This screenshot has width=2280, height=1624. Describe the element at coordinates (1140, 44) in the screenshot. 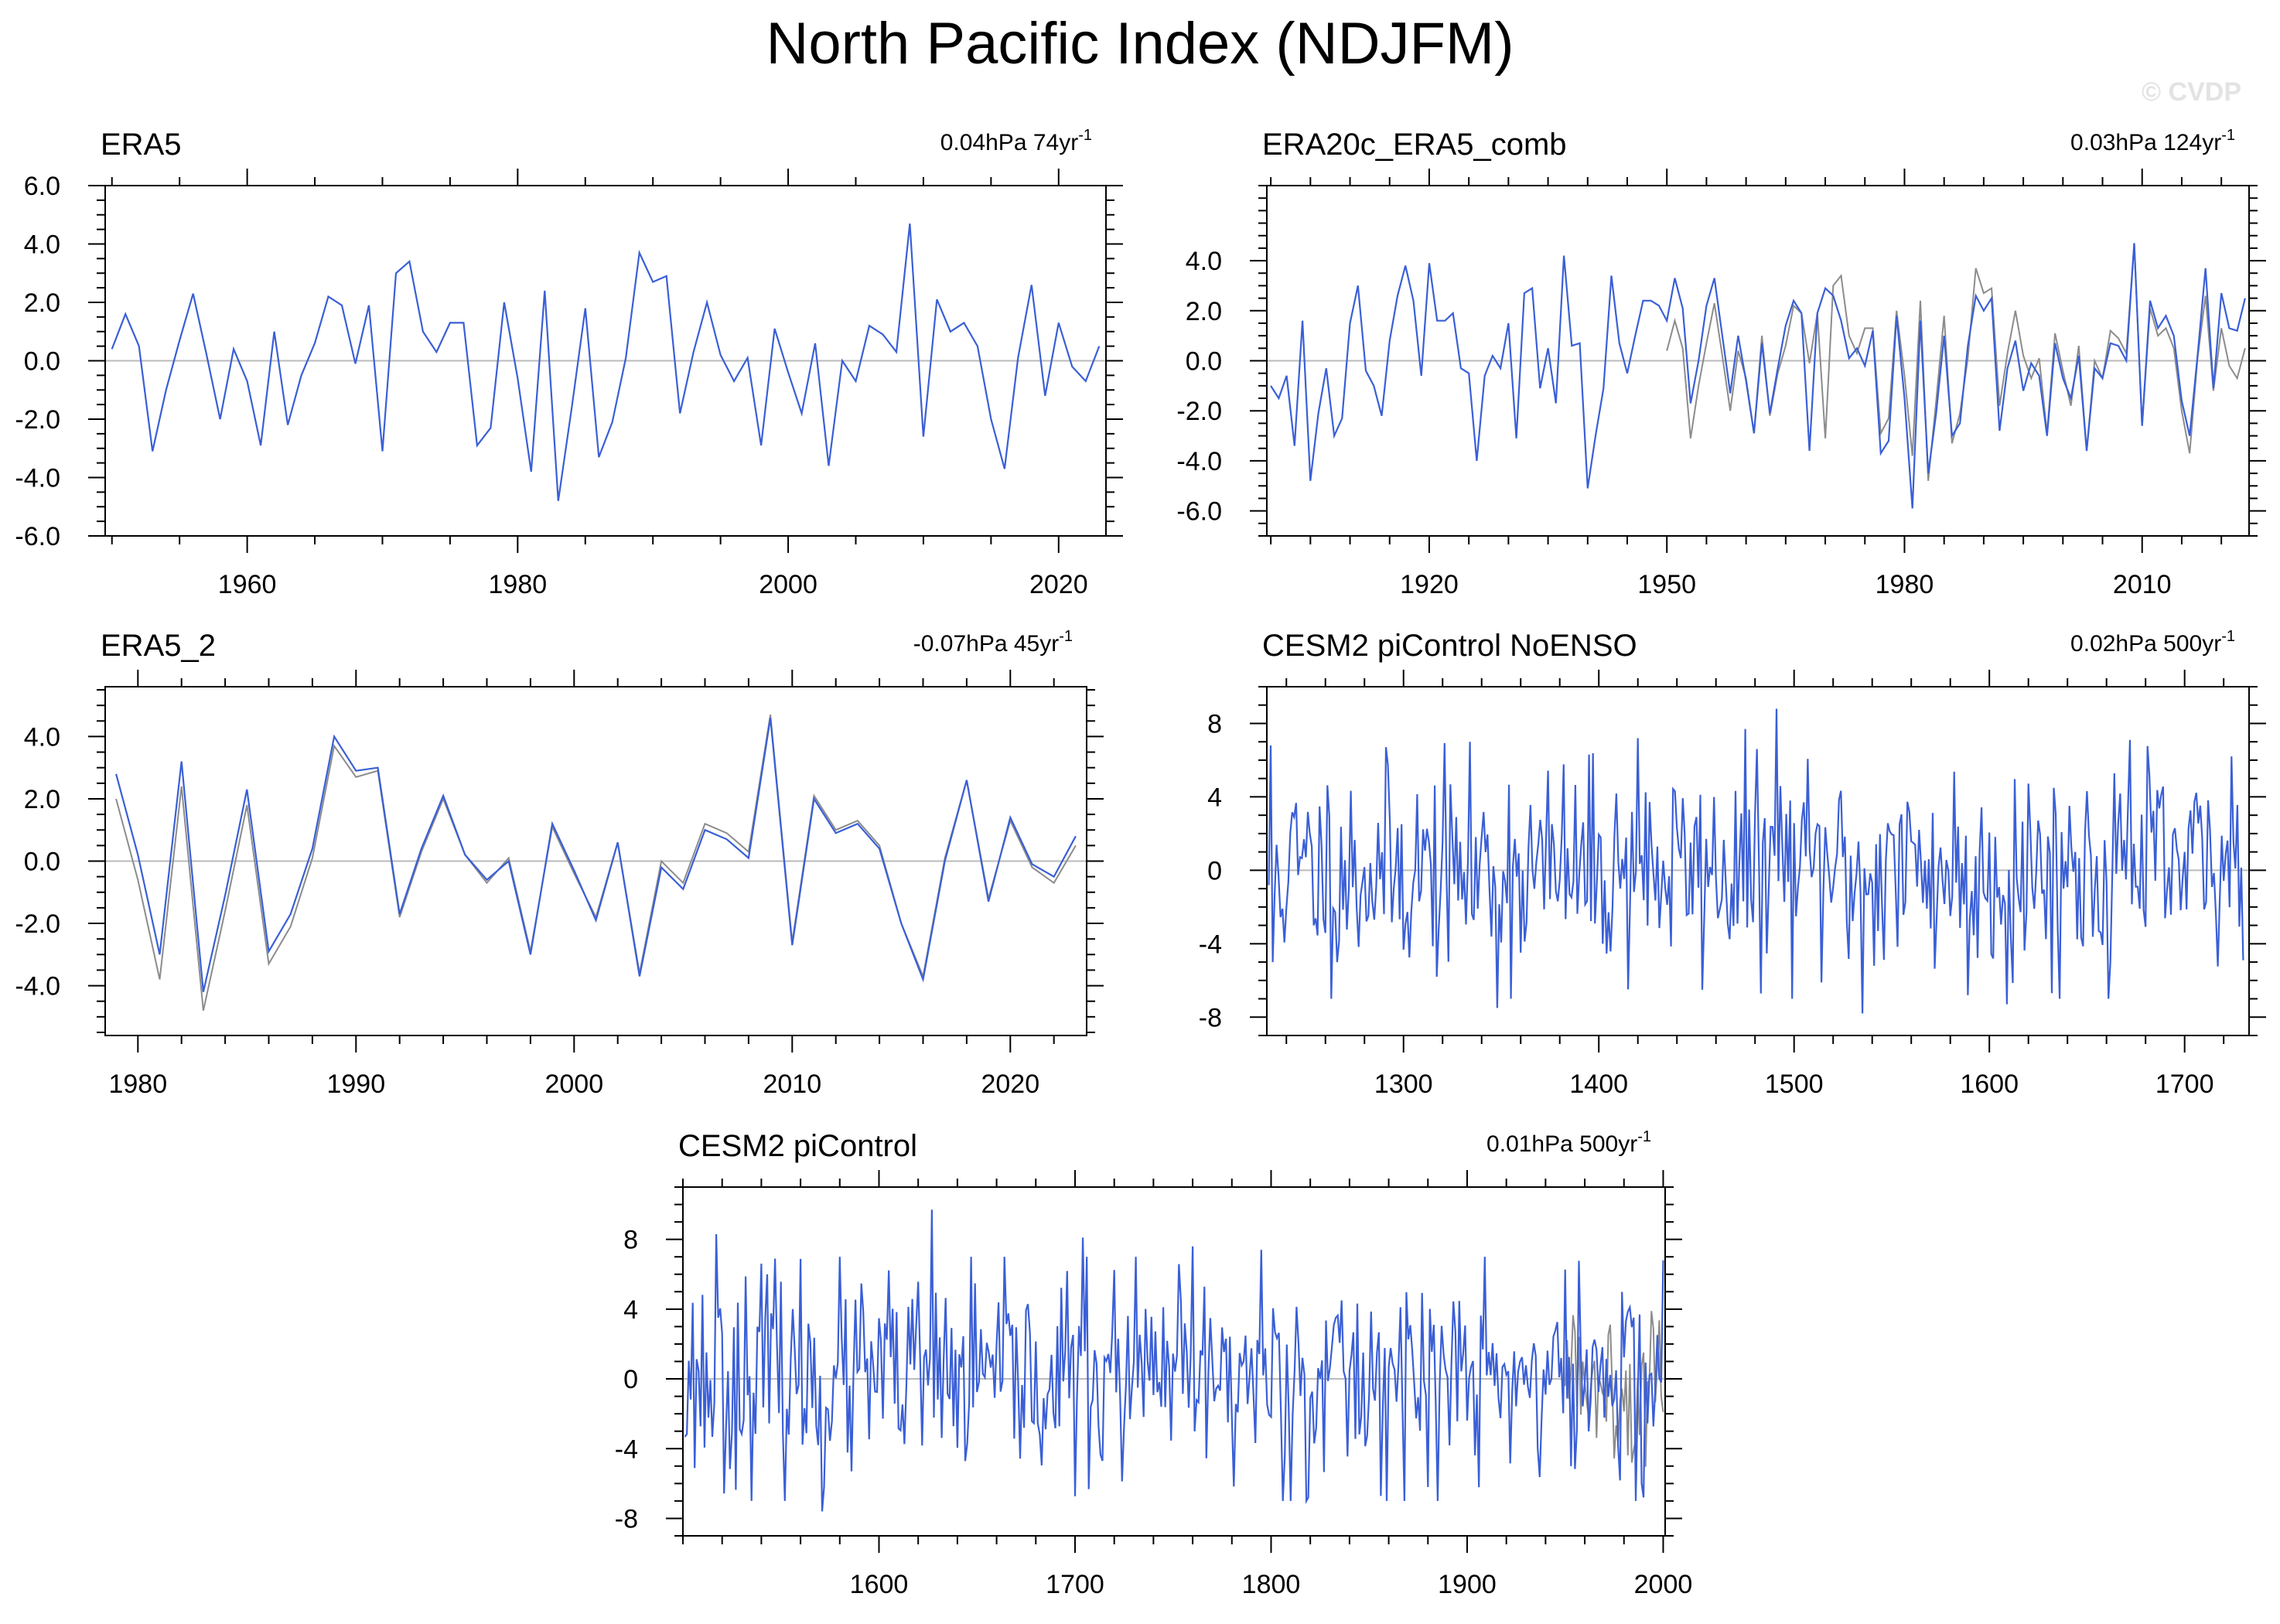

I see `figure-title: North Pacific Index (NDJFM)` at that location.